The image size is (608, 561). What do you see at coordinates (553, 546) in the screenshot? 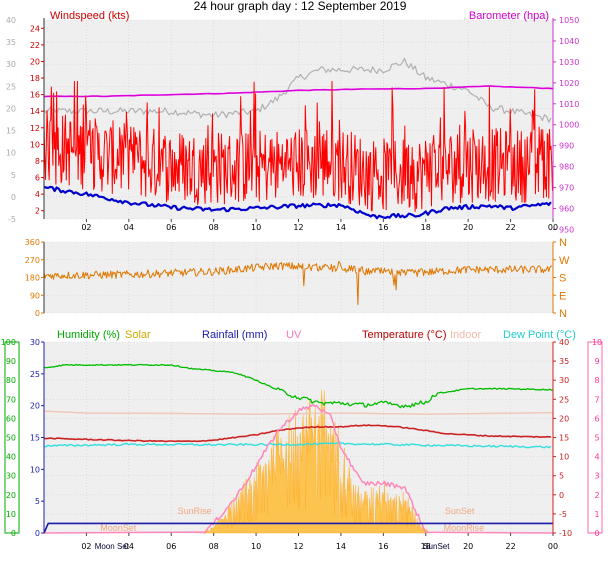
I see `panel3-hour-label: 00` at bounding box center [553, 546].